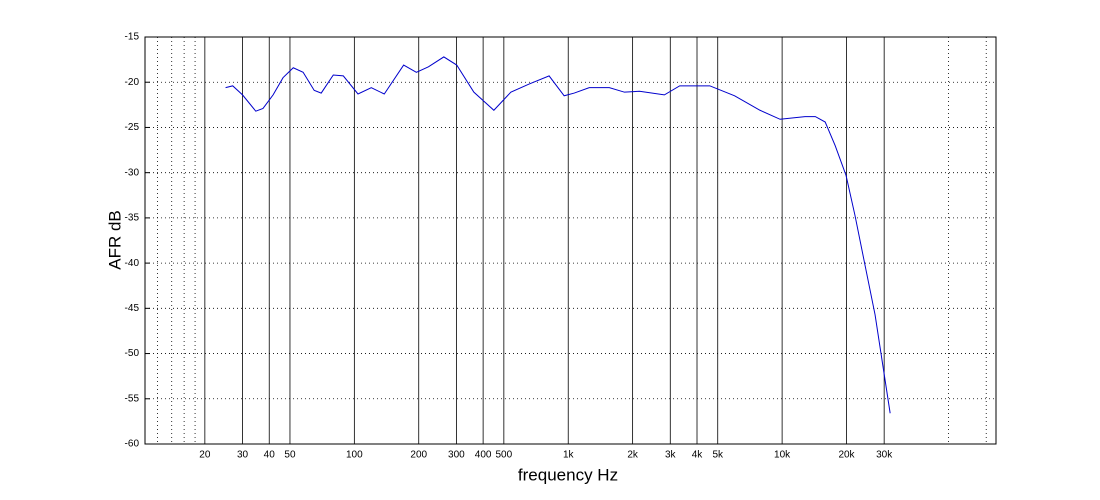 The image size is (1100, 500). I want to click on x-tick-label: 2k, so click(633, 455).